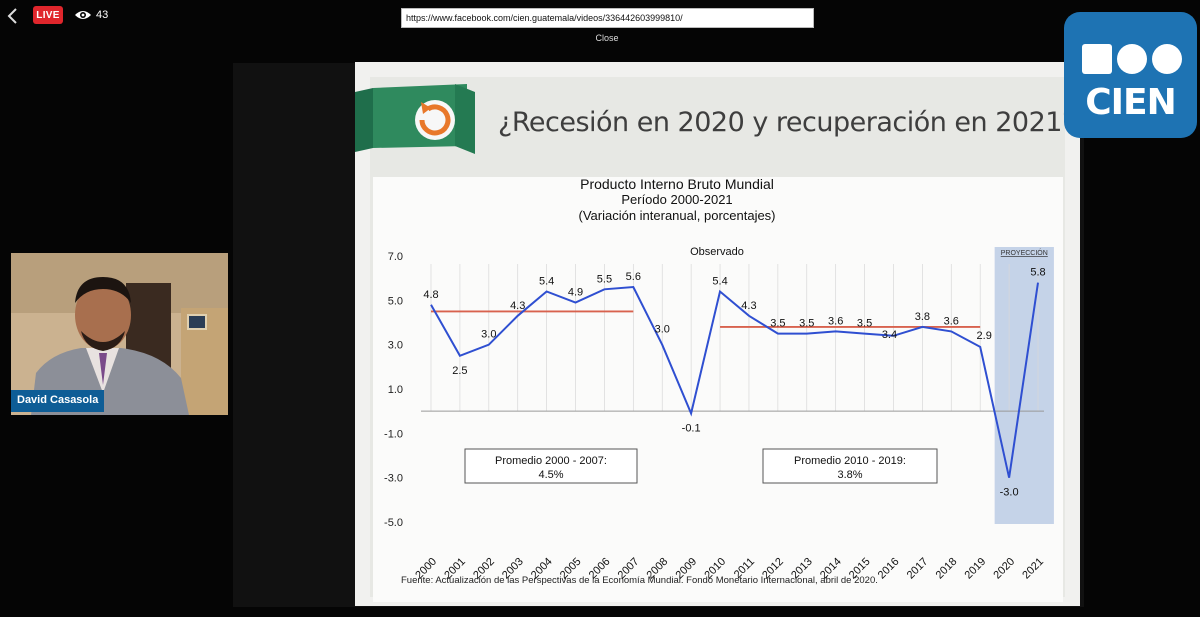 This screenshot has width=1200, height=617. What do you see at coordinates (1130, 75) in the screenshot?
I see `cien-logo: CIEN` at bounding box center [1130, 75].